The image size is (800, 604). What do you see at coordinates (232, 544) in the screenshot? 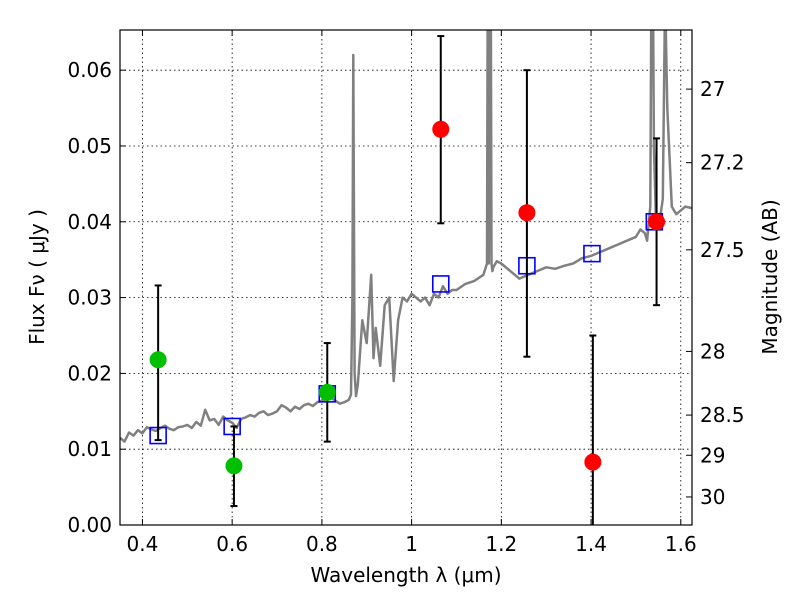
I see `x-tick-label: 0.6` at bounding box center [232, 544].